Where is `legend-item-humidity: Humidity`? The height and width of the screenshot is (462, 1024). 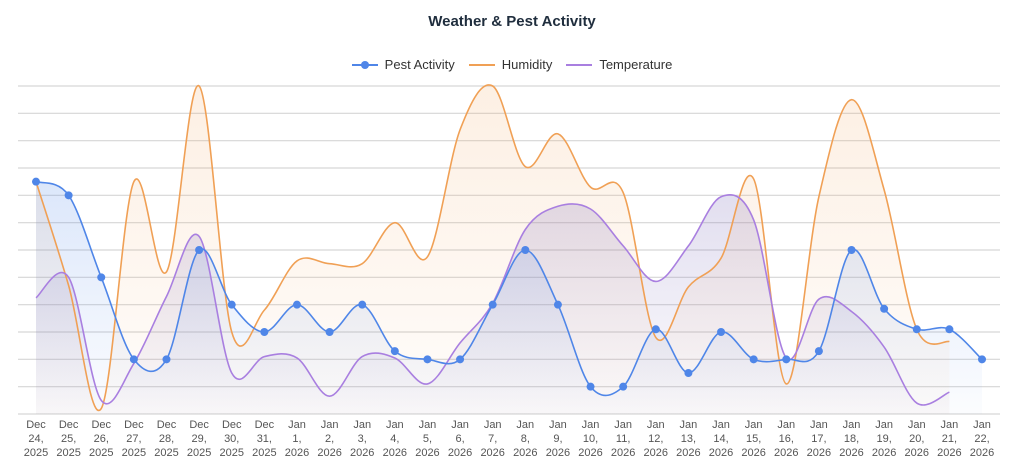
legend-item-humidity: Humidity is located at coordinates (510, 64).